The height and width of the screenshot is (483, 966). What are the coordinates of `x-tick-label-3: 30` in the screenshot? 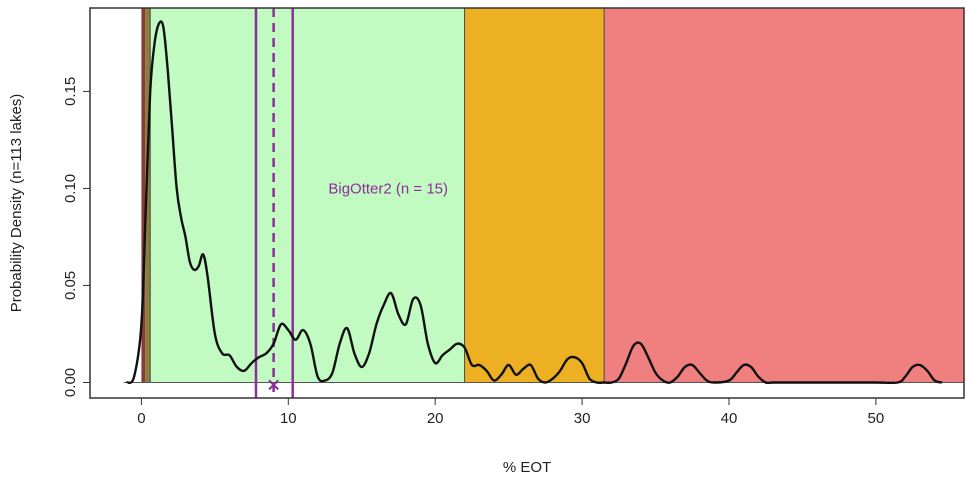 It's located at (582, 418).